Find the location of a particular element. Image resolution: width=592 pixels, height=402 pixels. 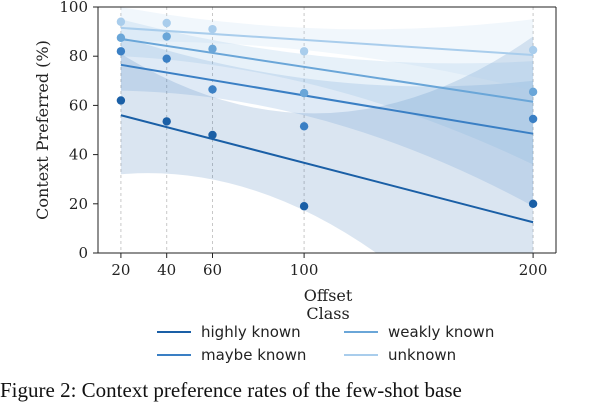

x-tick-label: 40 is located at coordinates (166, 270).